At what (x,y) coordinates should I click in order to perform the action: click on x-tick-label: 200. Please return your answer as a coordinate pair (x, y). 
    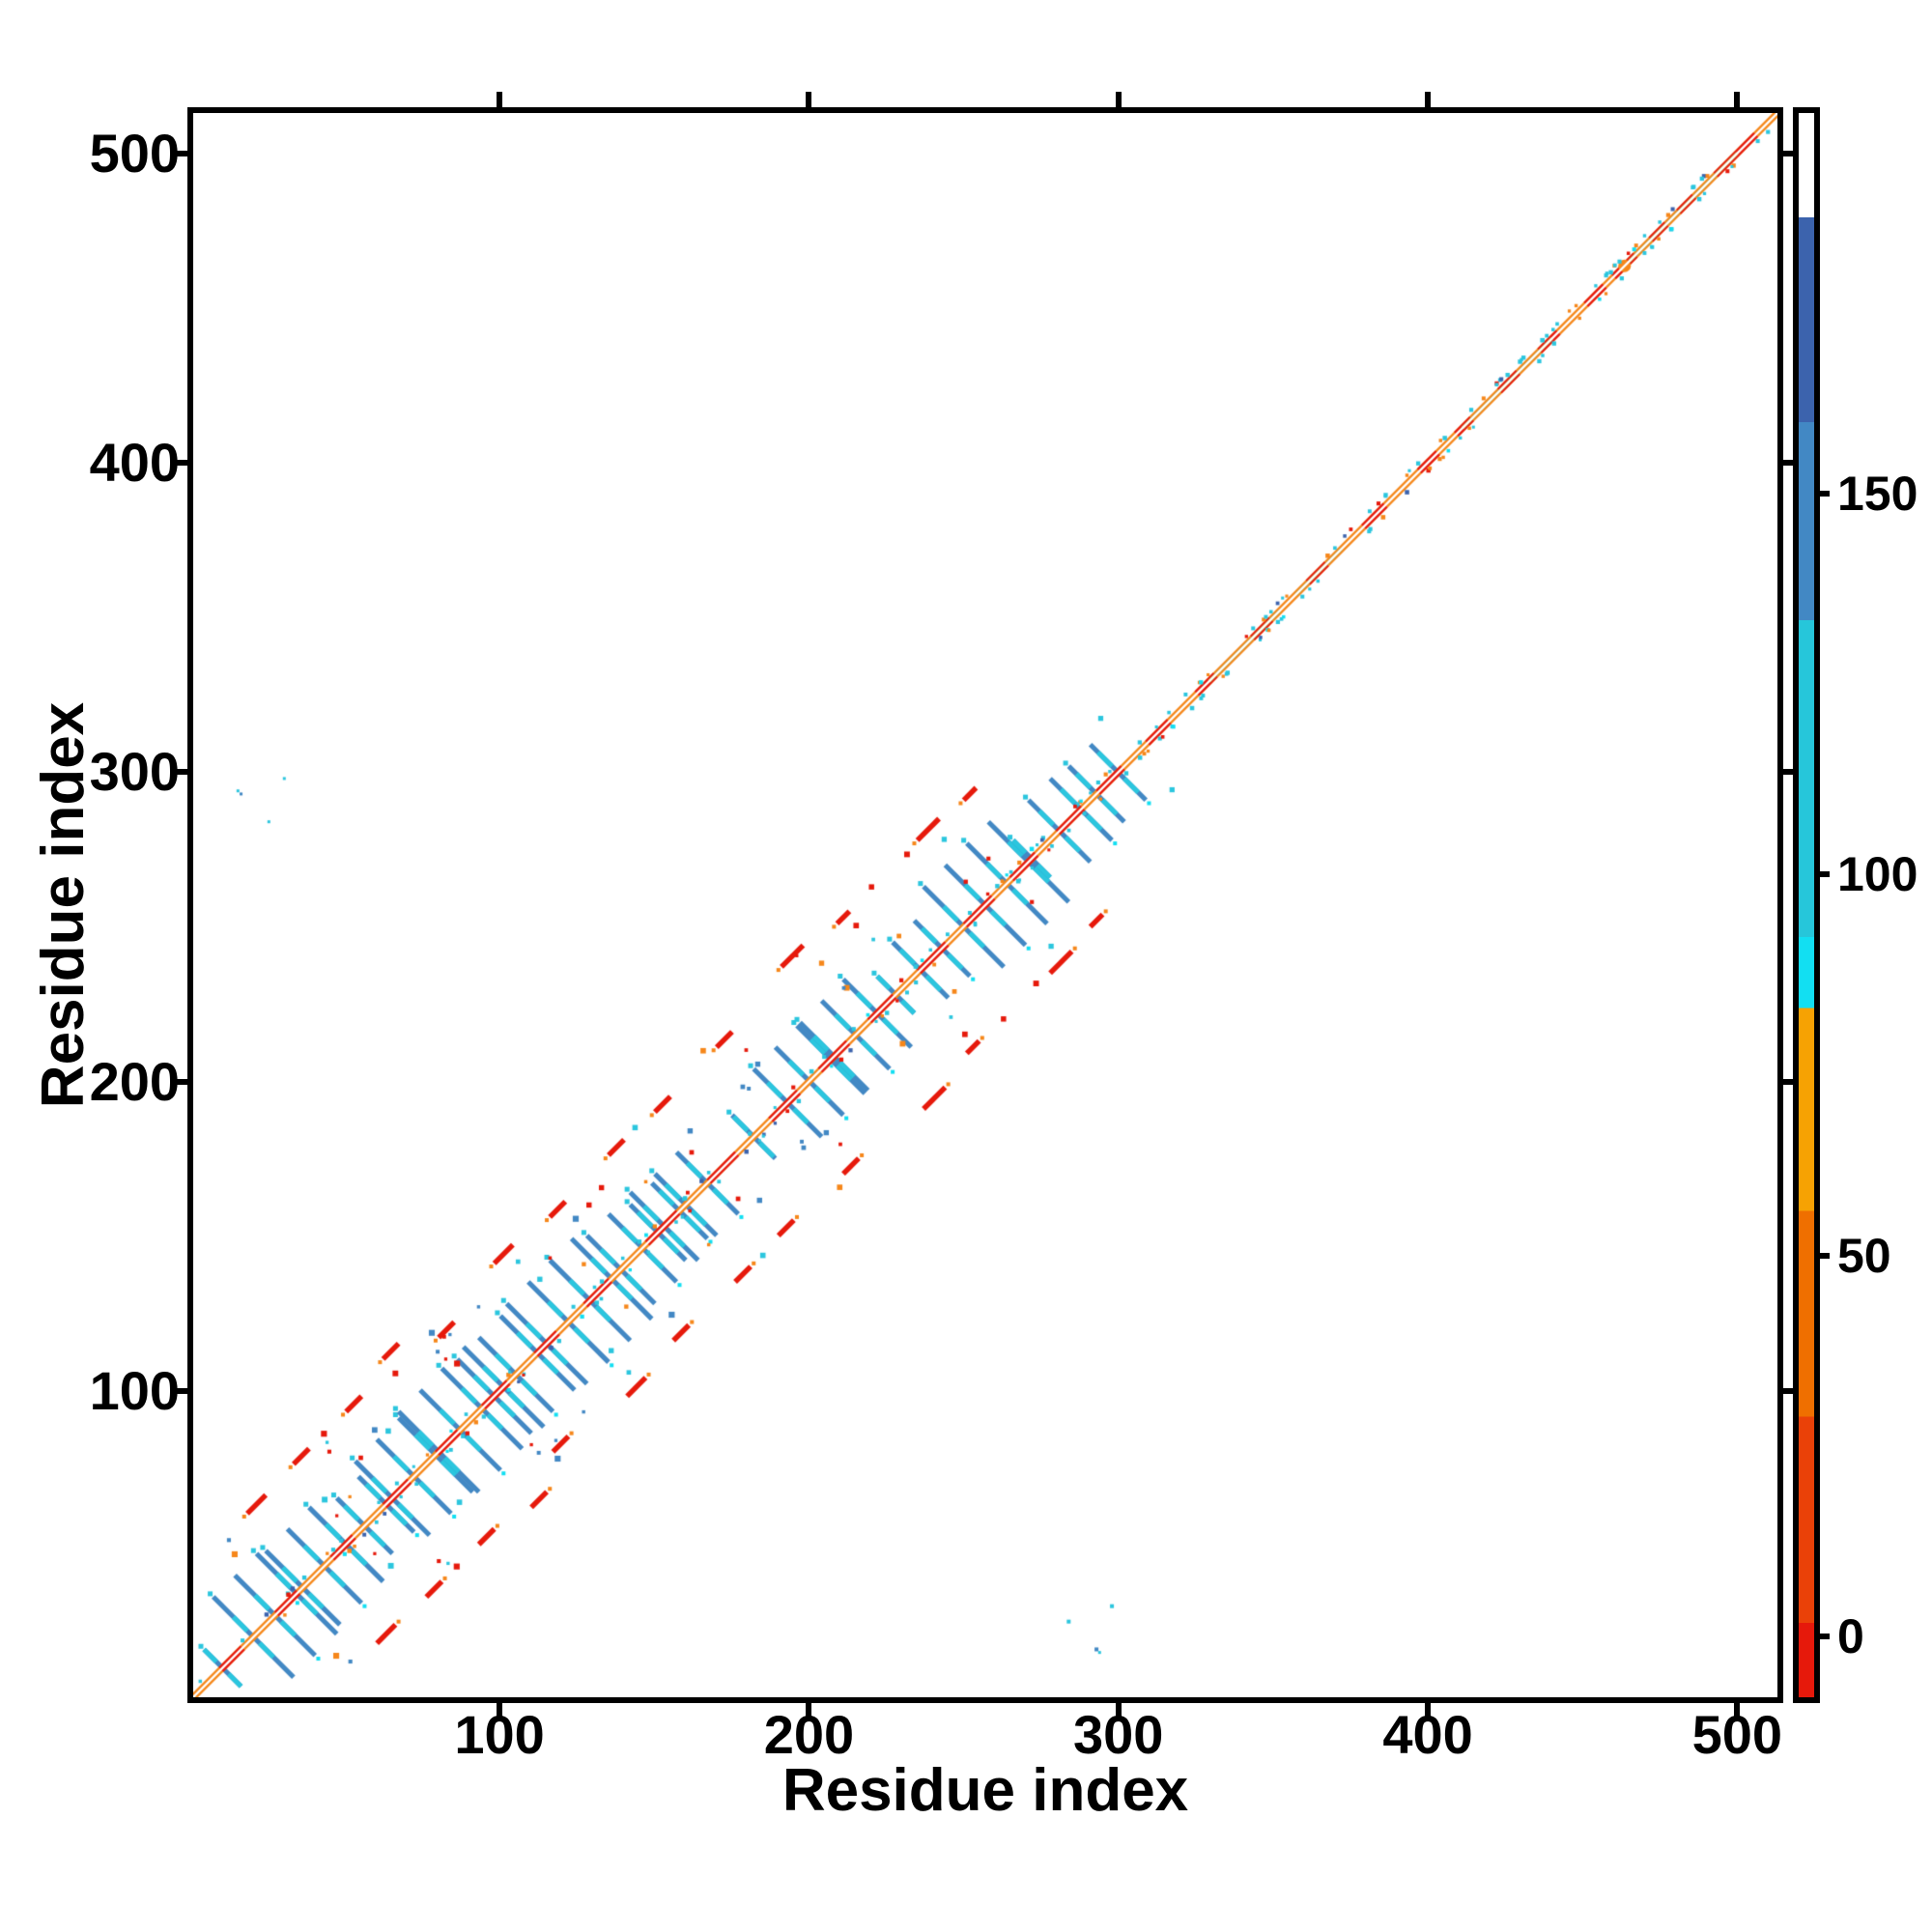
    Looking at the image, I should click on (809, 1734).